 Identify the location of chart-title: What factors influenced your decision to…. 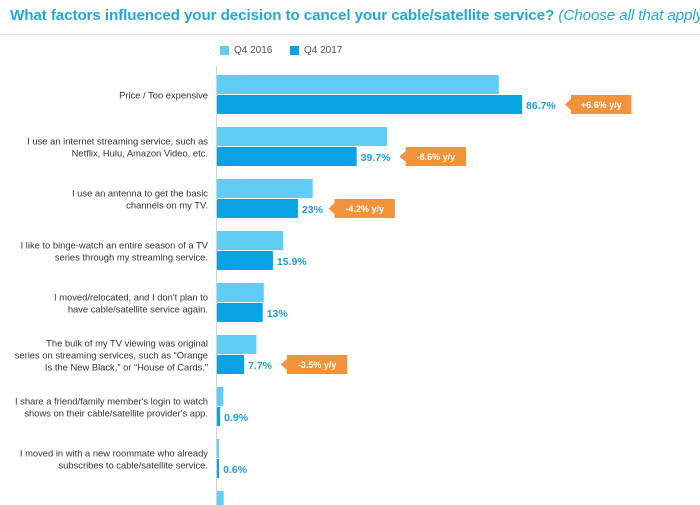
(355, 15).